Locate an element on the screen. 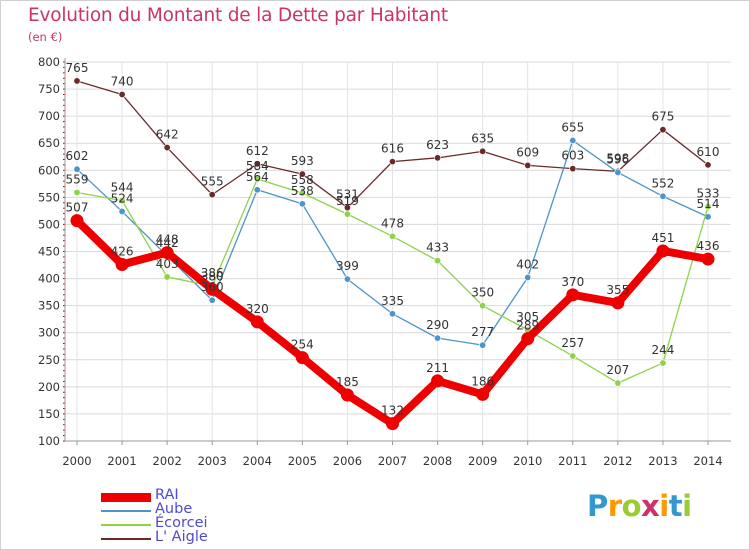 Image resolution: width=750 pixels, height=550 pixels. data-label-l-aigle: 603 is located at coordinates (572, 156).